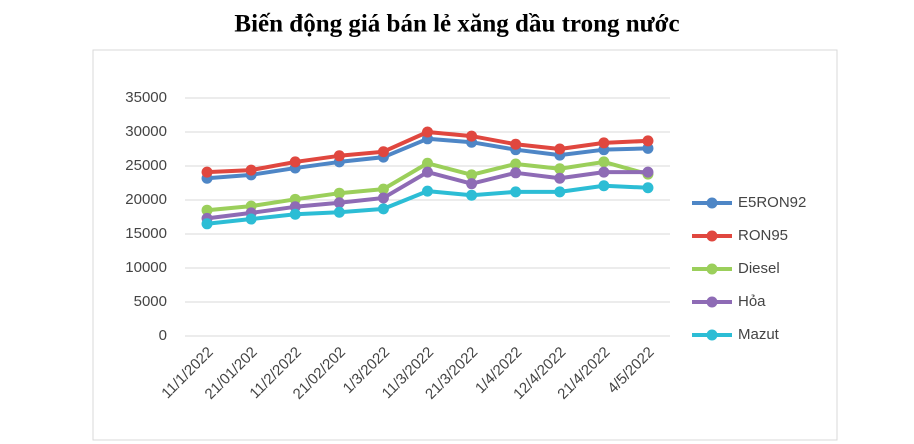 Image resolution: width=914 pixels, height=444 pixels. Describe the element at coordinates (456, 24) in the screenshot. I see `chart-title: Biến động giá bán lẻ xăng dầu trong nước` at that location.